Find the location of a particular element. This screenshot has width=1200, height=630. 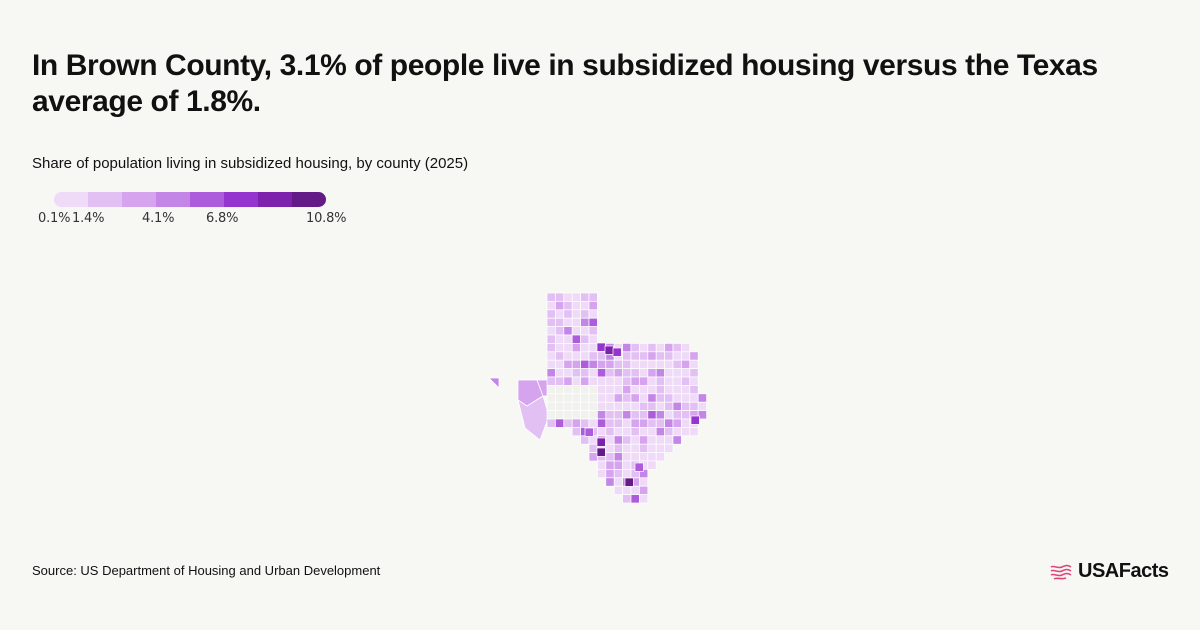

legend-label-max: 10.8% is located at coordinates (326, 218).